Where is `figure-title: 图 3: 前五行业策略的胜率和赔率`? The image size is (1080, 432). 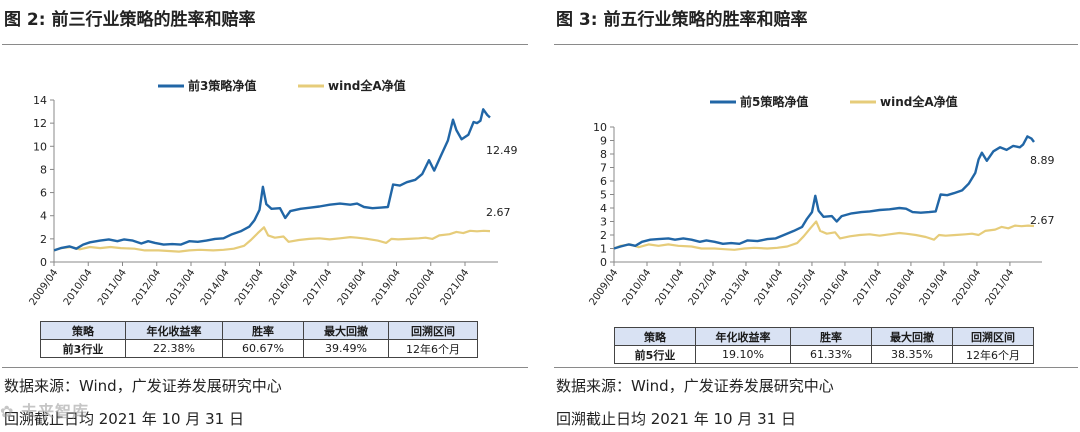
figure-title: 图 3: 前五行业策略的胜率和赔率 is located at coordinates (681, 17).